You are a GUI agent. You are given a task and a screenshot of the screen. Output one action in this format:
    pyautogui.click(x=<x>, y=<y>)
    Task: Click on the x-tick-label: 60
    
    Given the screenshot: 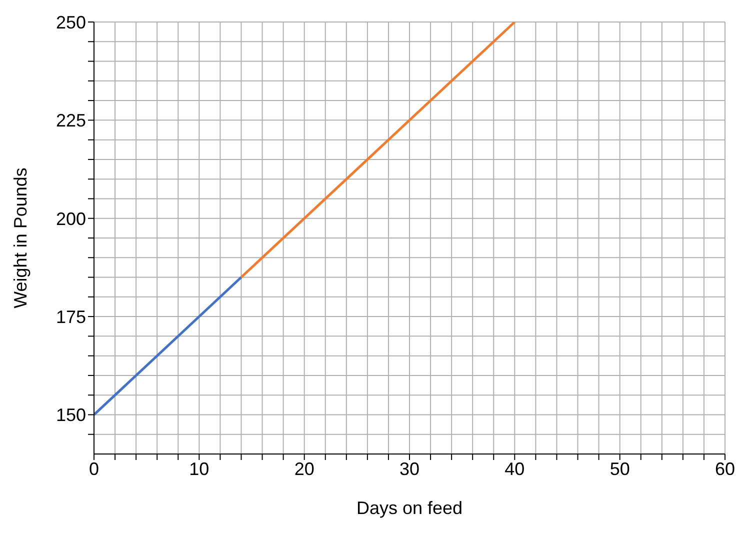 What is the action you would take?
    pyautogui.click(x=725, y=468)
    